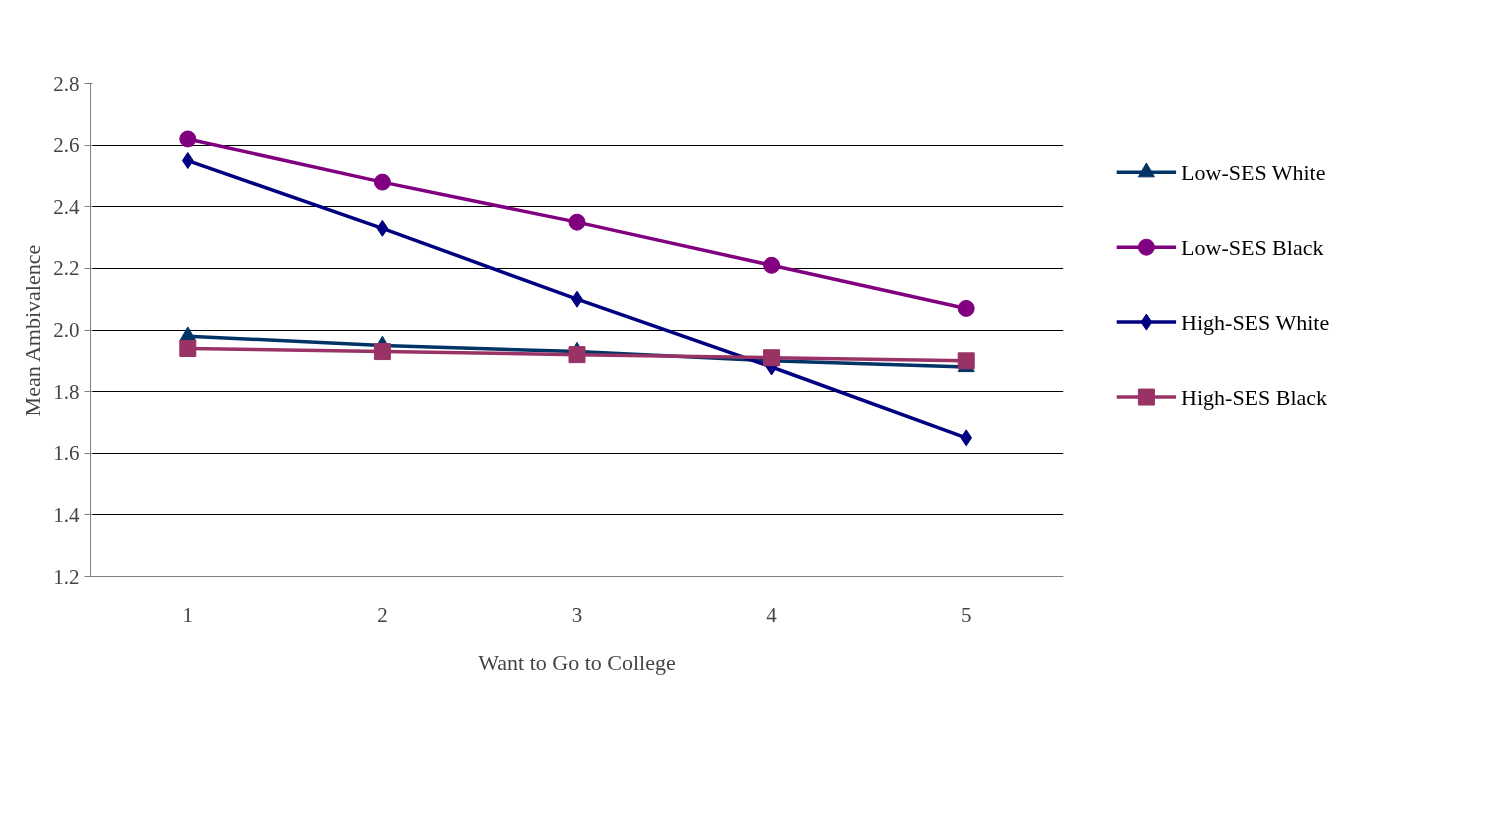  I want to click on y-axis-title: Mean Ambivalence, so click(33, 330).